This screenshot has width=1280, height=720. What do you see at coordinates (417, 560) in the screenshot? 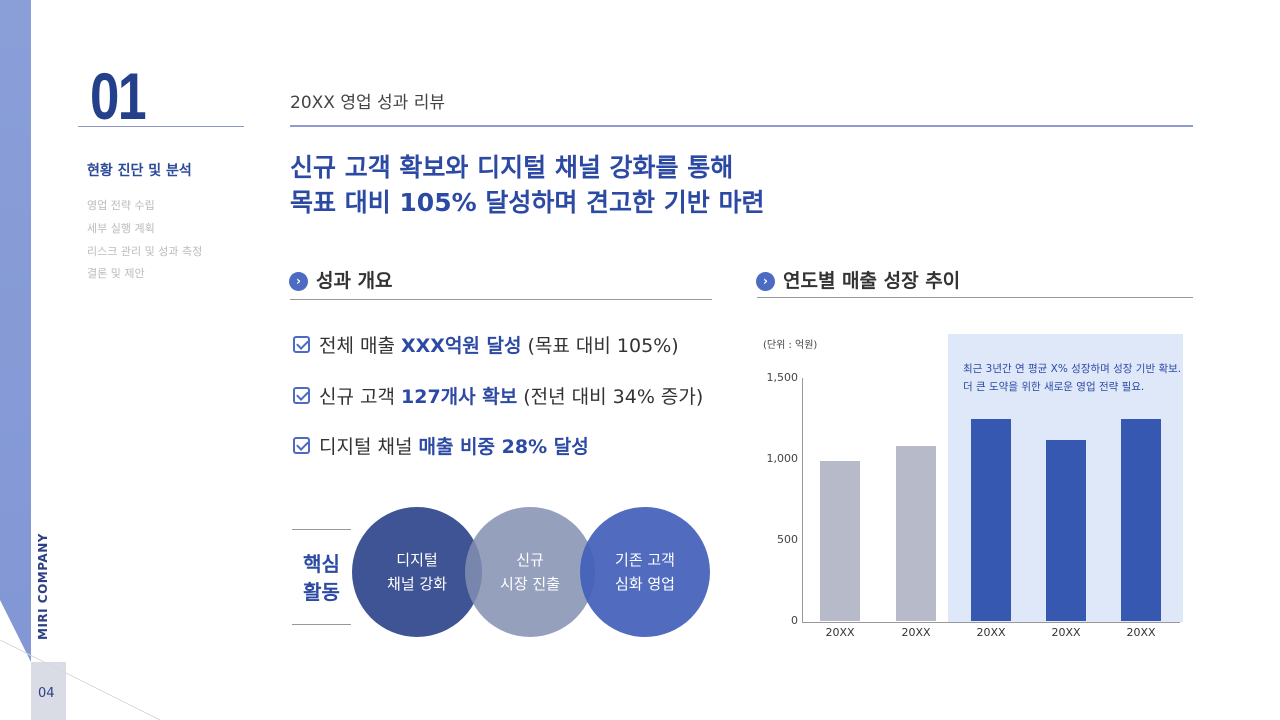
I see `circle-text: 디지털` at bounding box center [417, 560].